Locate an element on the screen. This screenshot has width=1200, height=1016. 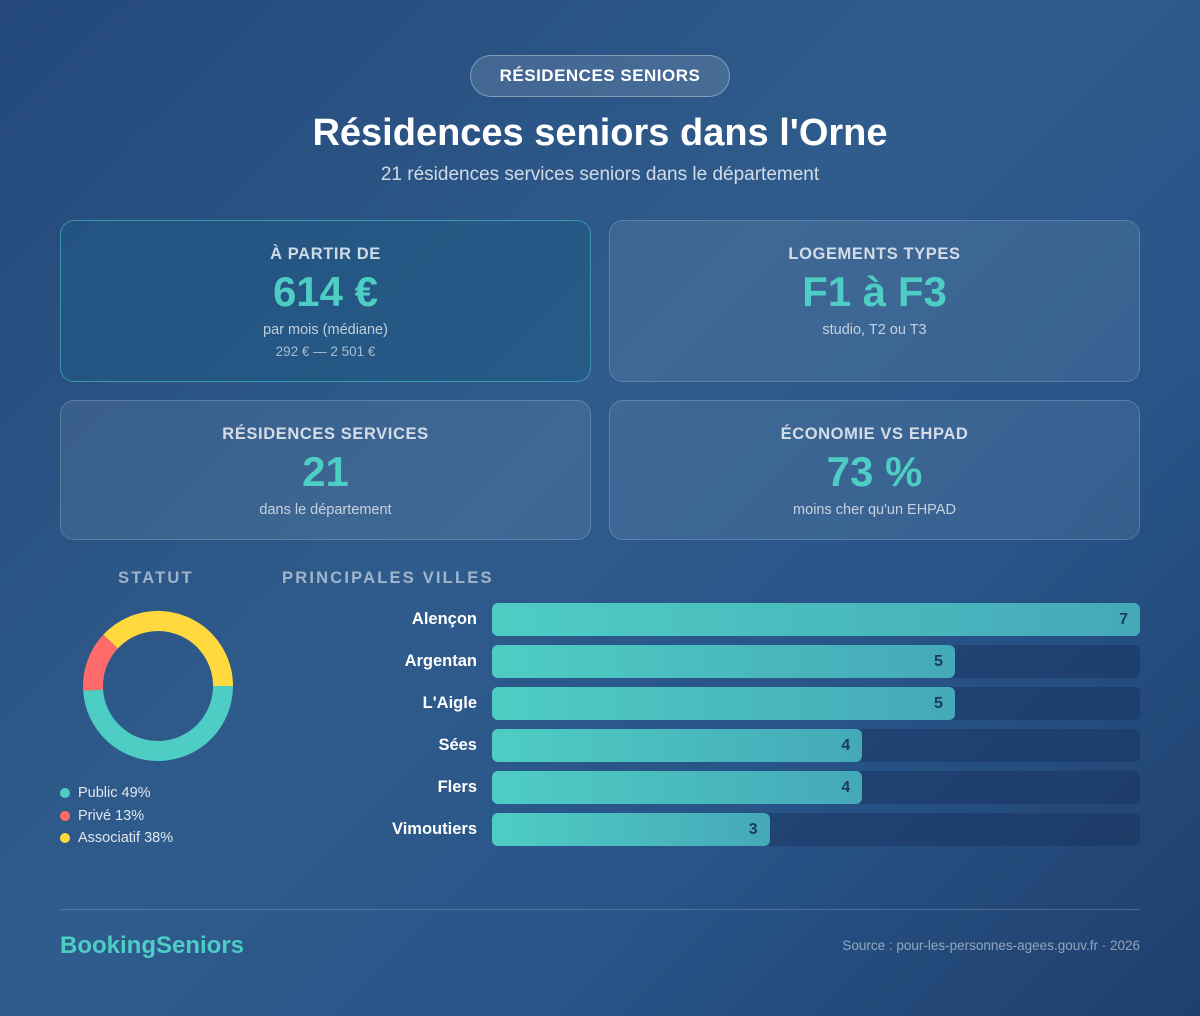
bar-row: Sées 4 is located at coordinates (710, 745).